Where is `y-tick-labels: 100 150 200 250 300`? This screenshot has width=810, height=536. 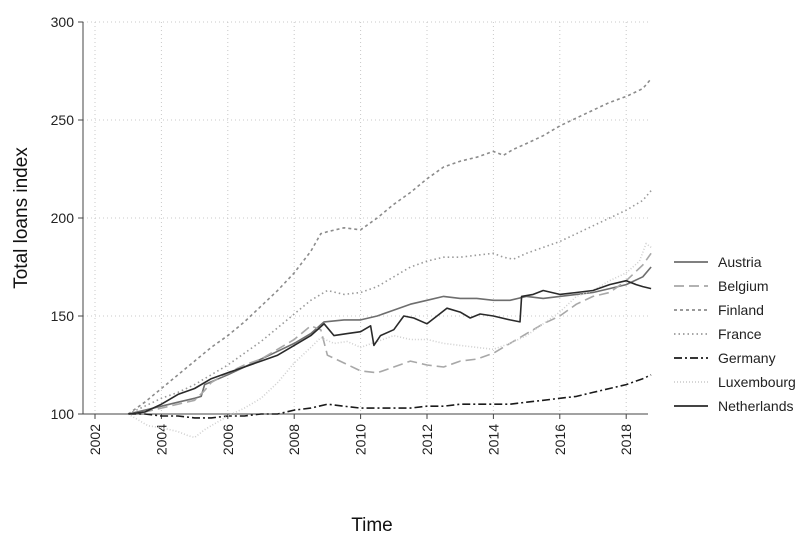
y-tick-labels: 100 150 200 250 300 is located at coordinates (63, 218).